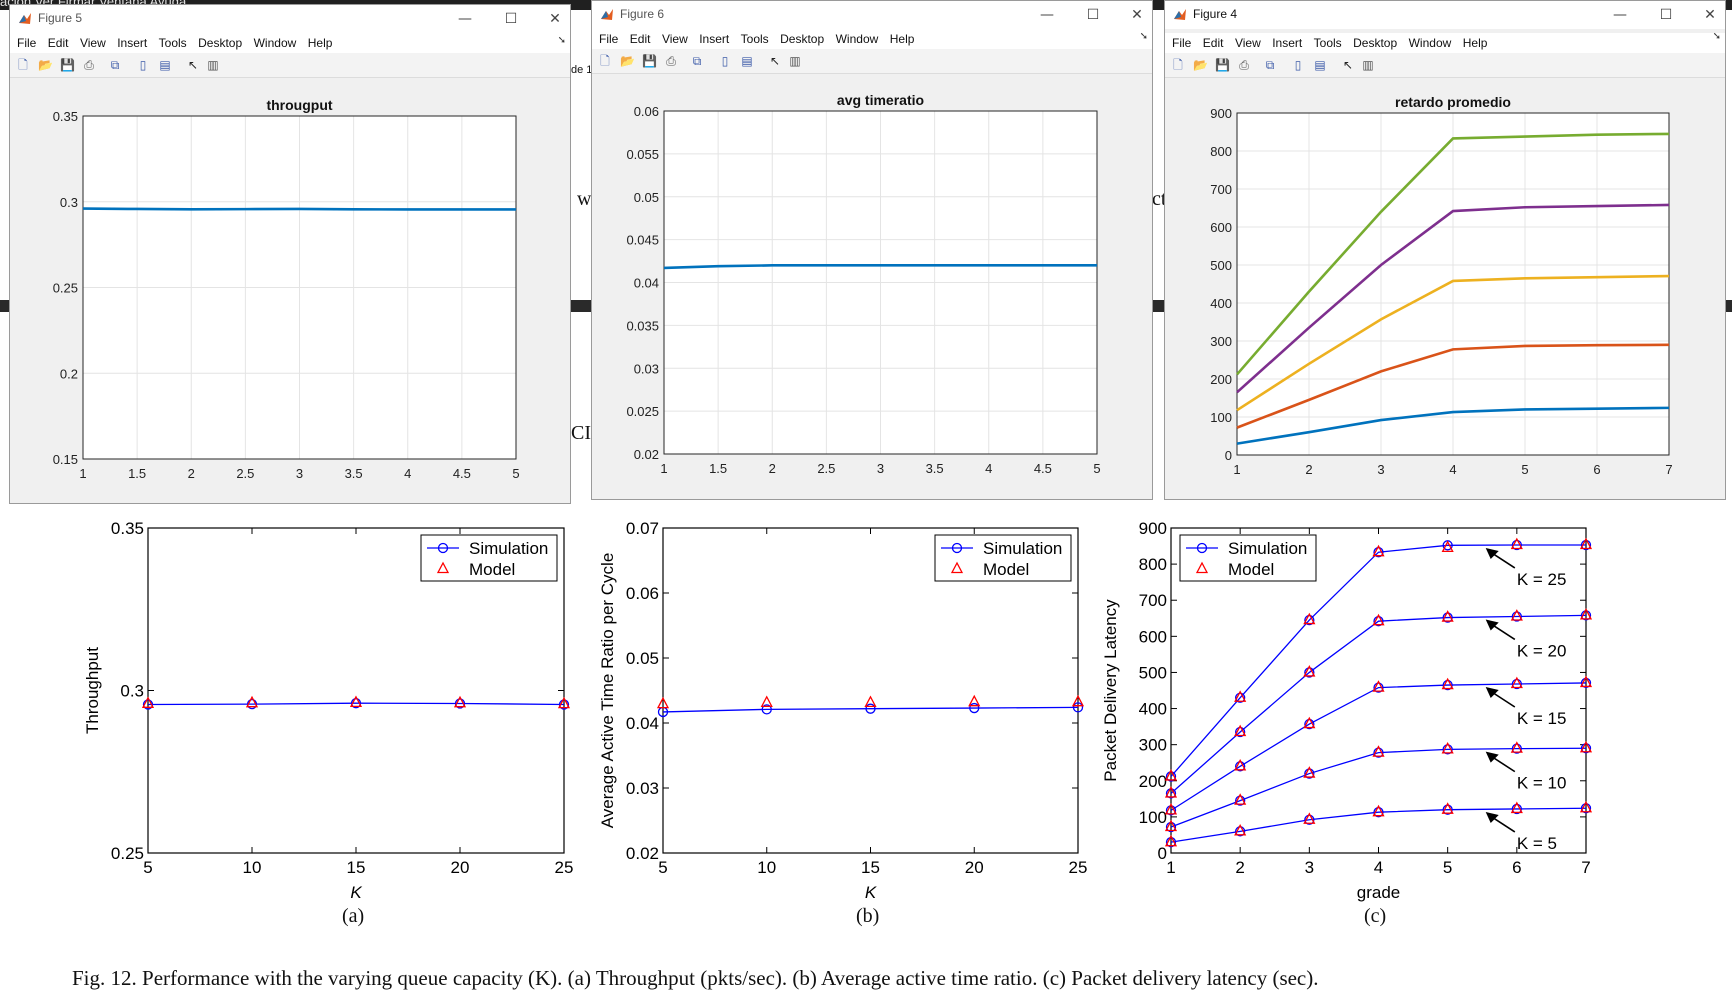  I want to click on background-doc-text: w, so click(584, 199).